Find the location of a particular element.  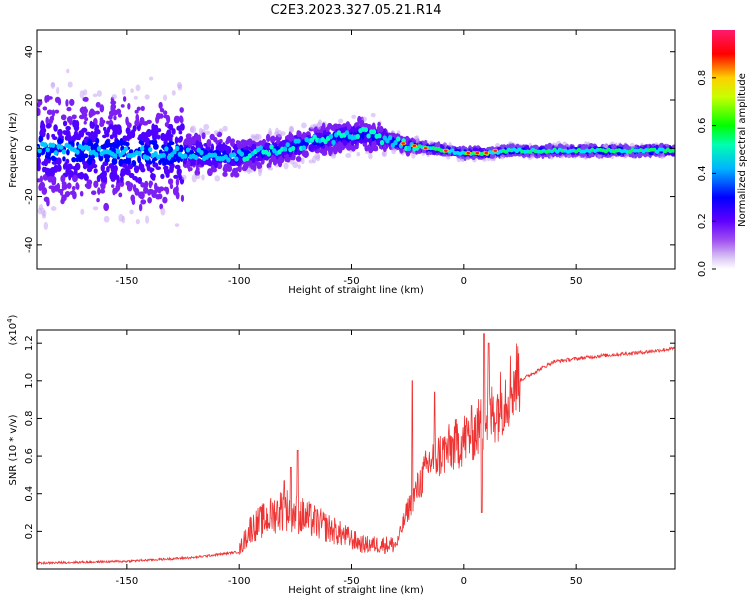

spectrogram-xtick-label: -150 is located at coordinates (127, 281).